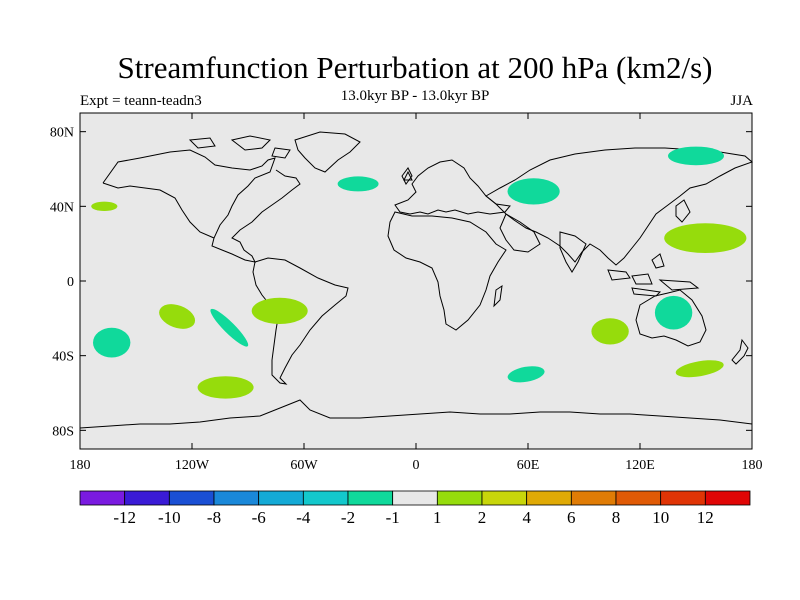 Image resolution: width=800 pixels, height=600 pixels. What do you see at coordinates (660, 517) in the screenshot?
I see `colorbar-label: 10` at bounding box center [660, 517].